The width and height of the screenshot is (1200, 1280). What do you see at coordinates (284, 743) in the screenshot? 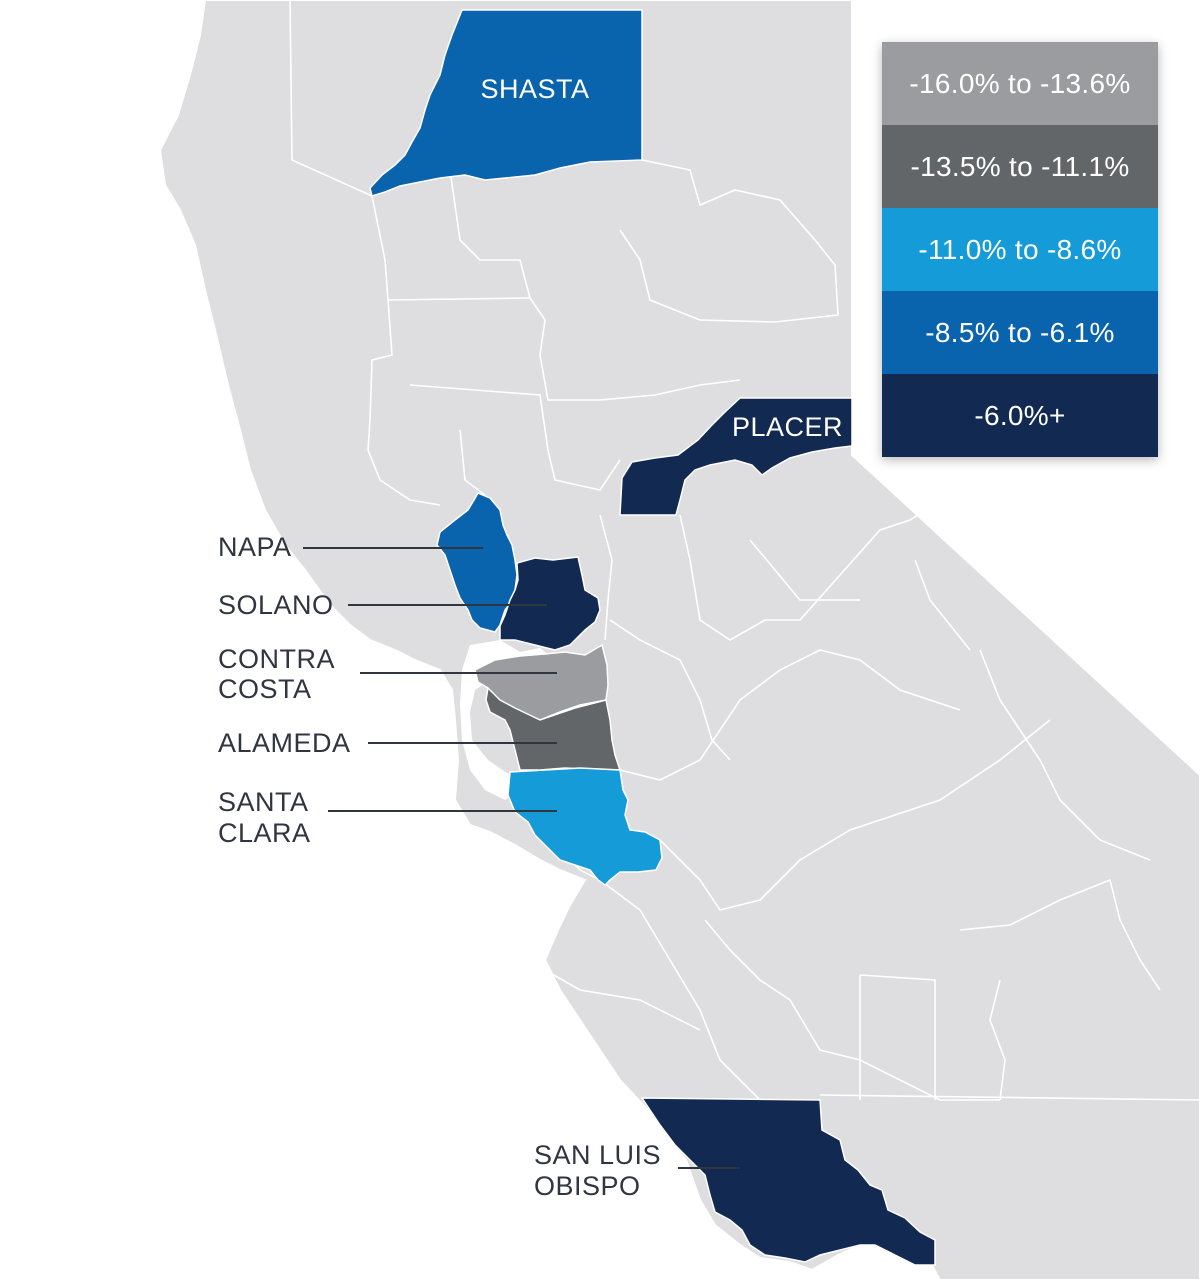
I see `label-alameda: ALAMEDA` at bounding box center [284, 743].